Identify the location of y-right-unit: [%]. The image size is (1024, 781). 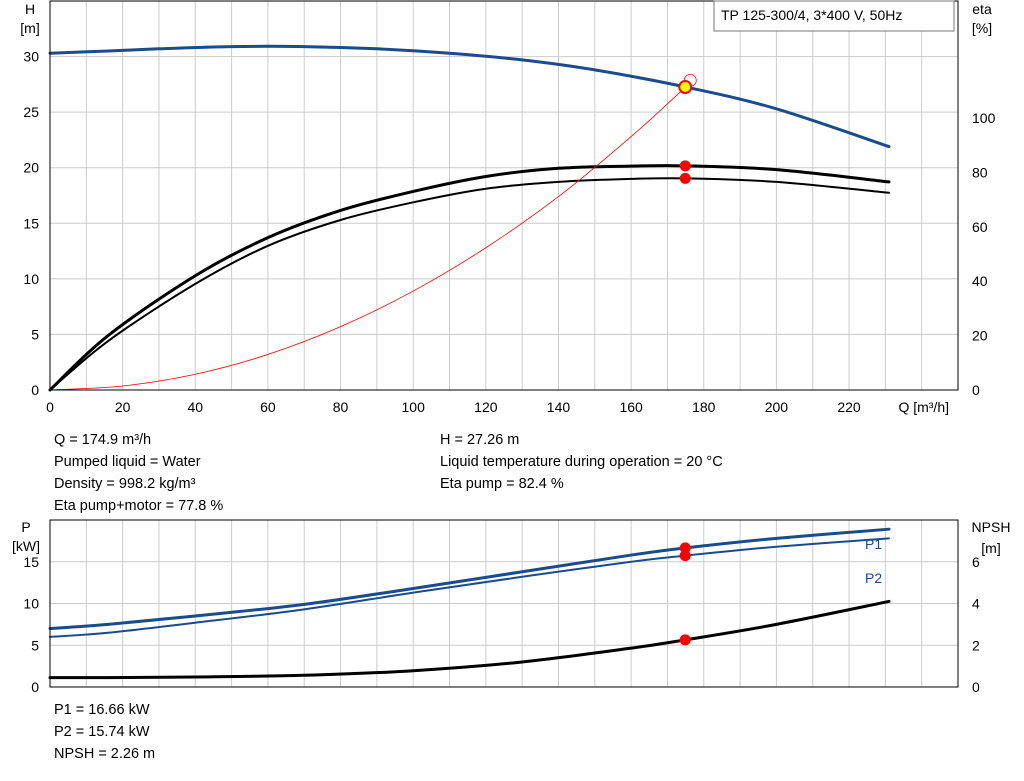
(982, 28).